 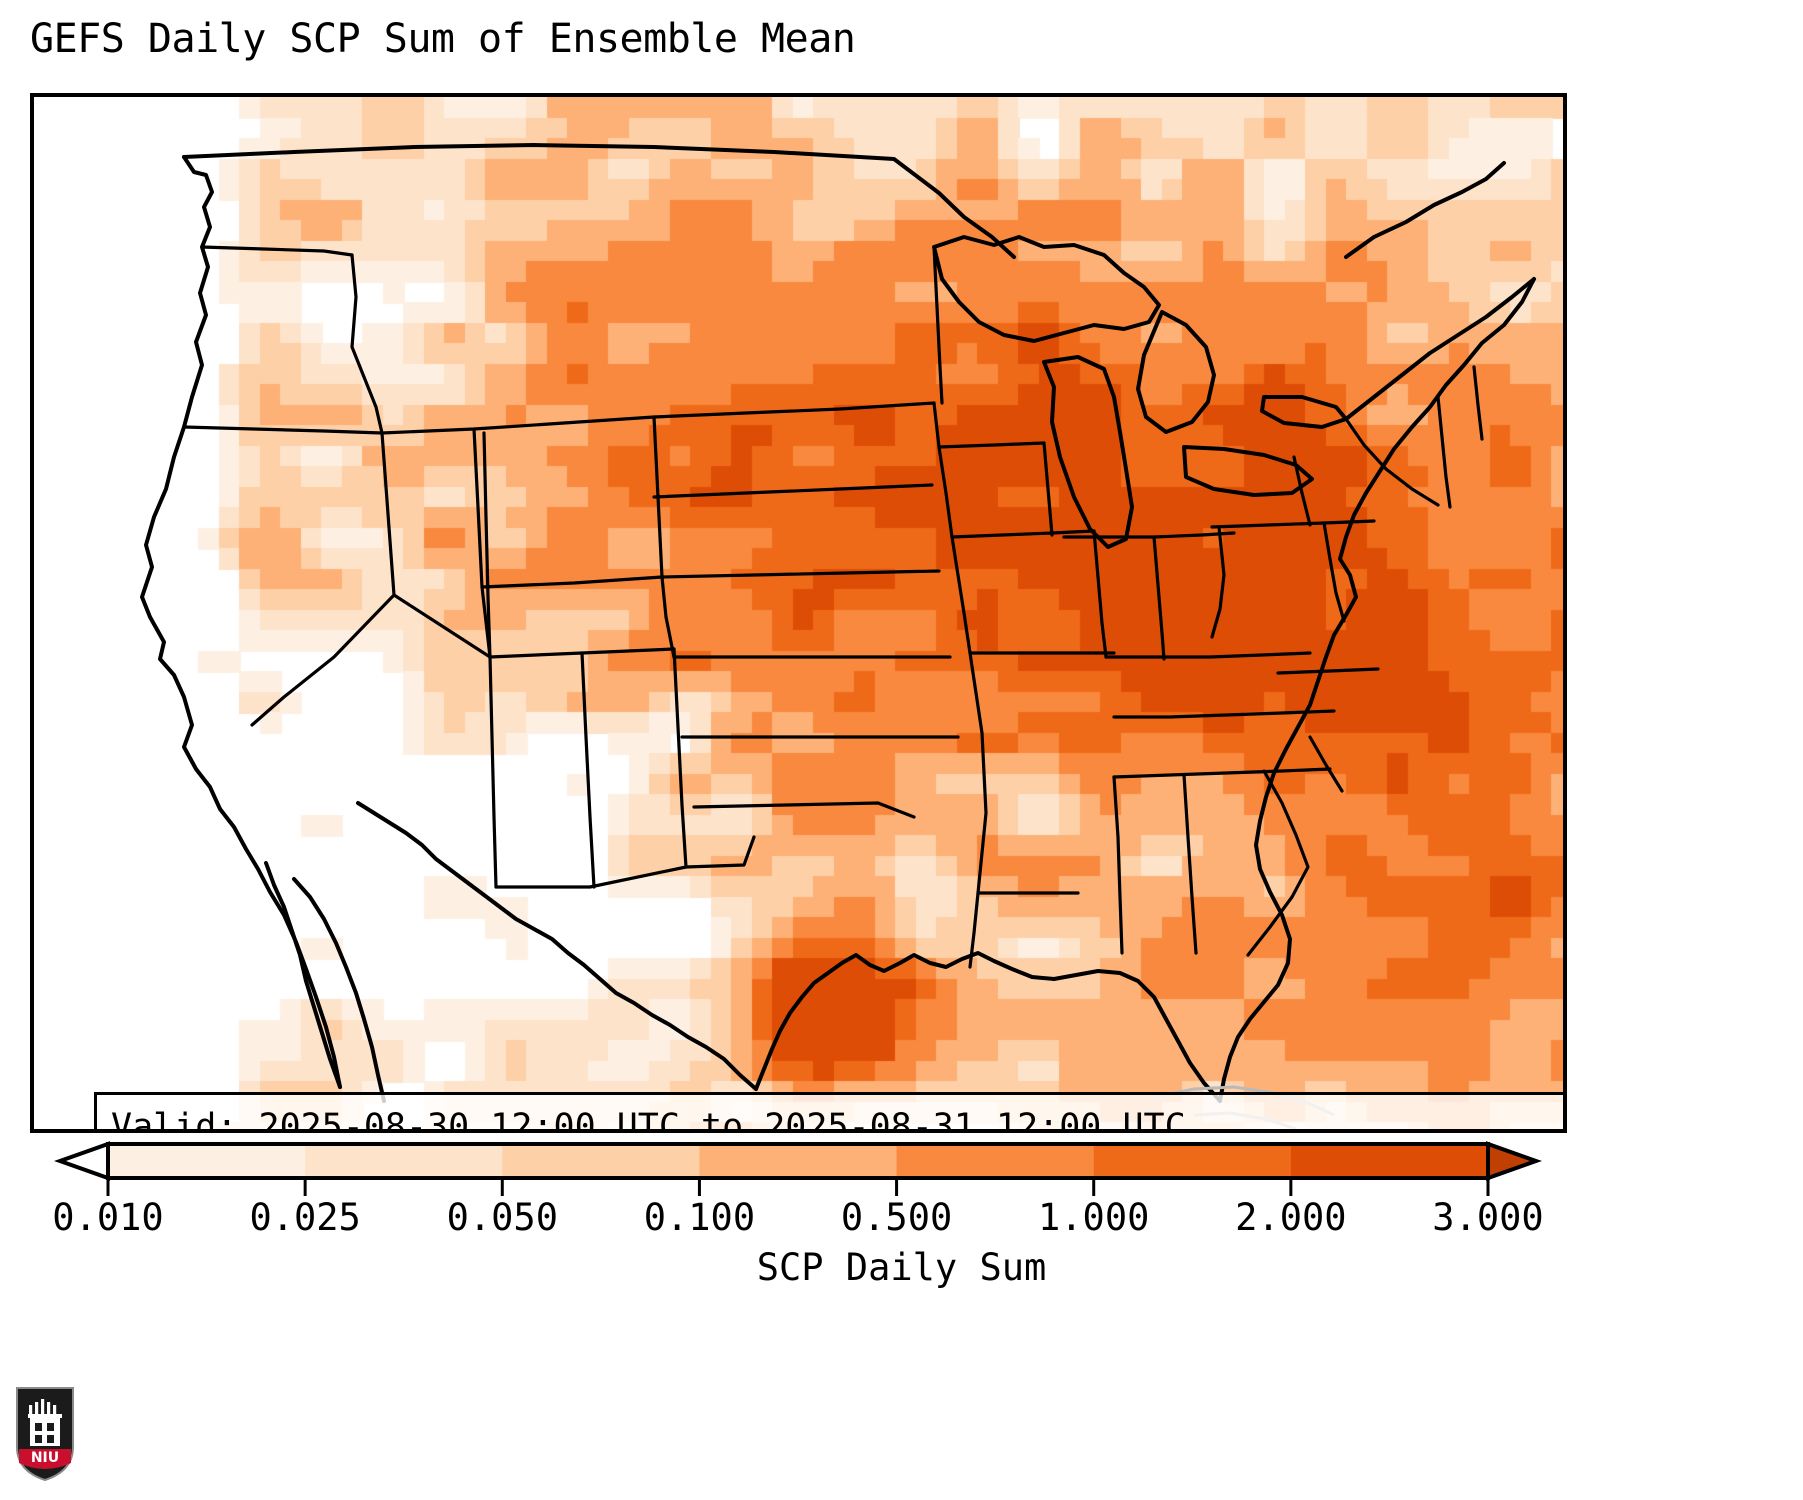 What do you see at coordinates (45, 1458) in the screenshot?
I see `niu-logo-text: NIU` at bounding box center [45, 1458].